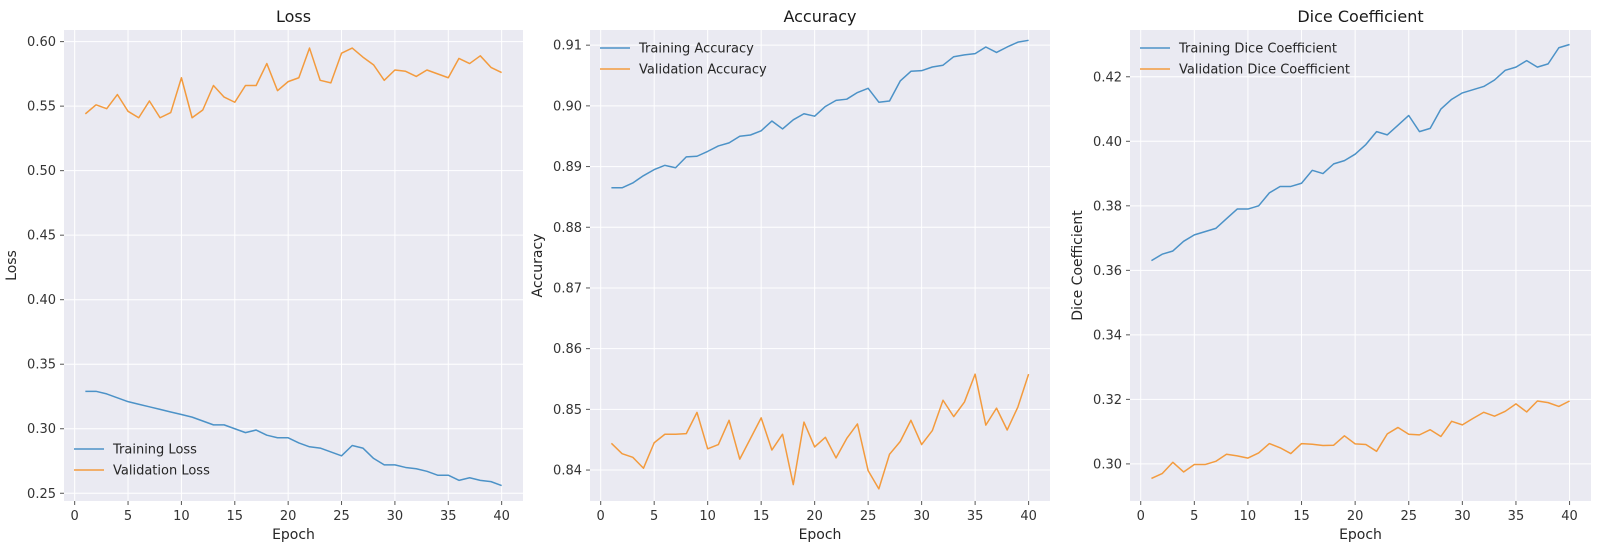 This screenshot has width=1602, height=556. I want to click on y-tick-label: 0.45, so click(41, 236).